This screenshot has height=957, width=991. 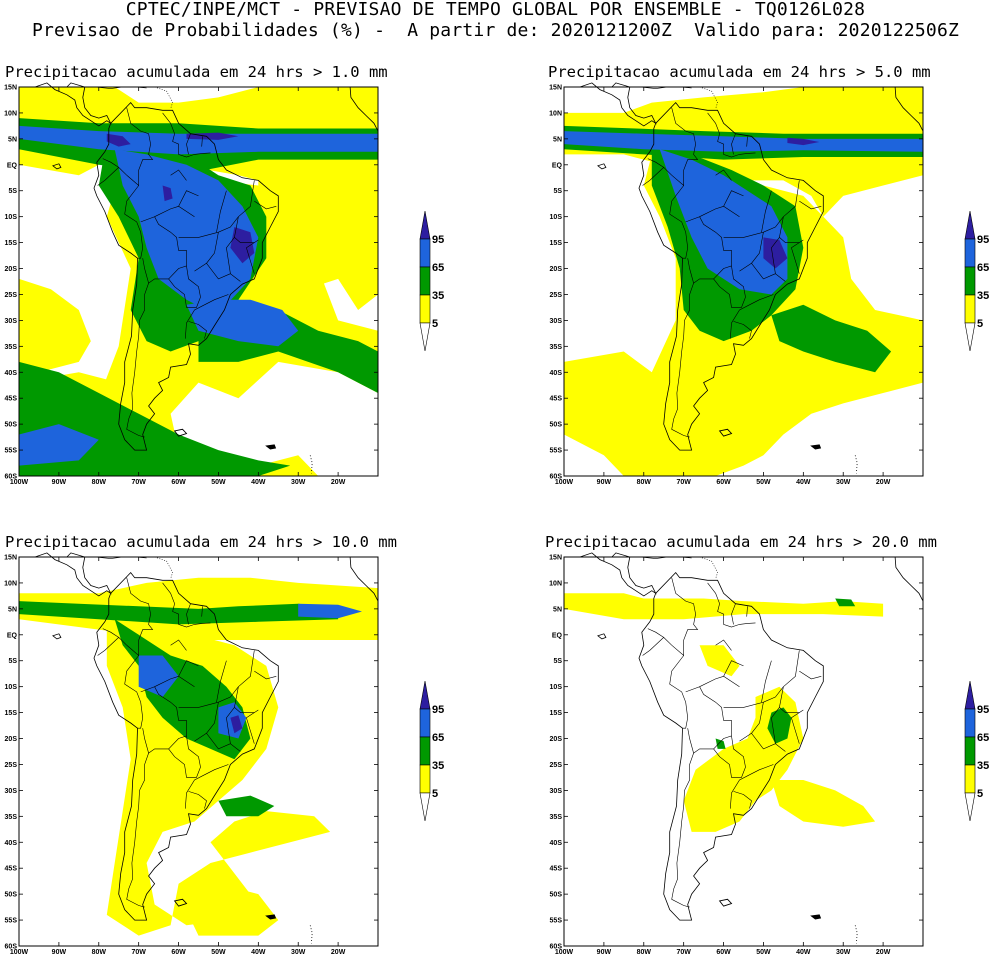 What do you see at coordinates (364, 109) in the screenshot?
I see `panel-1-africa-coast` at bounding box center [364, 109].